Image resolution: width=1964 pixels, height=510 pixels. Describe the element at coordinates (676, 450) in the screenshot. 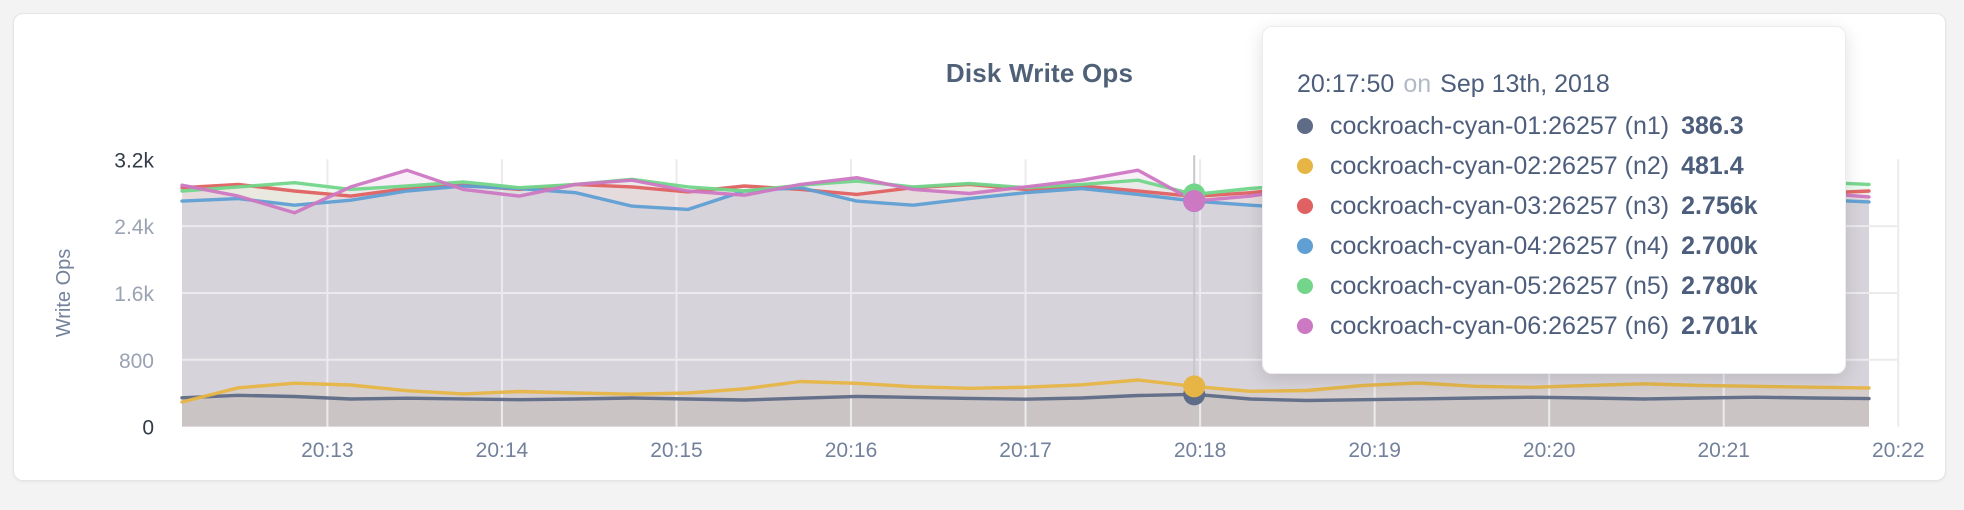

I see `x-axis-tick: 20:15` at that location.